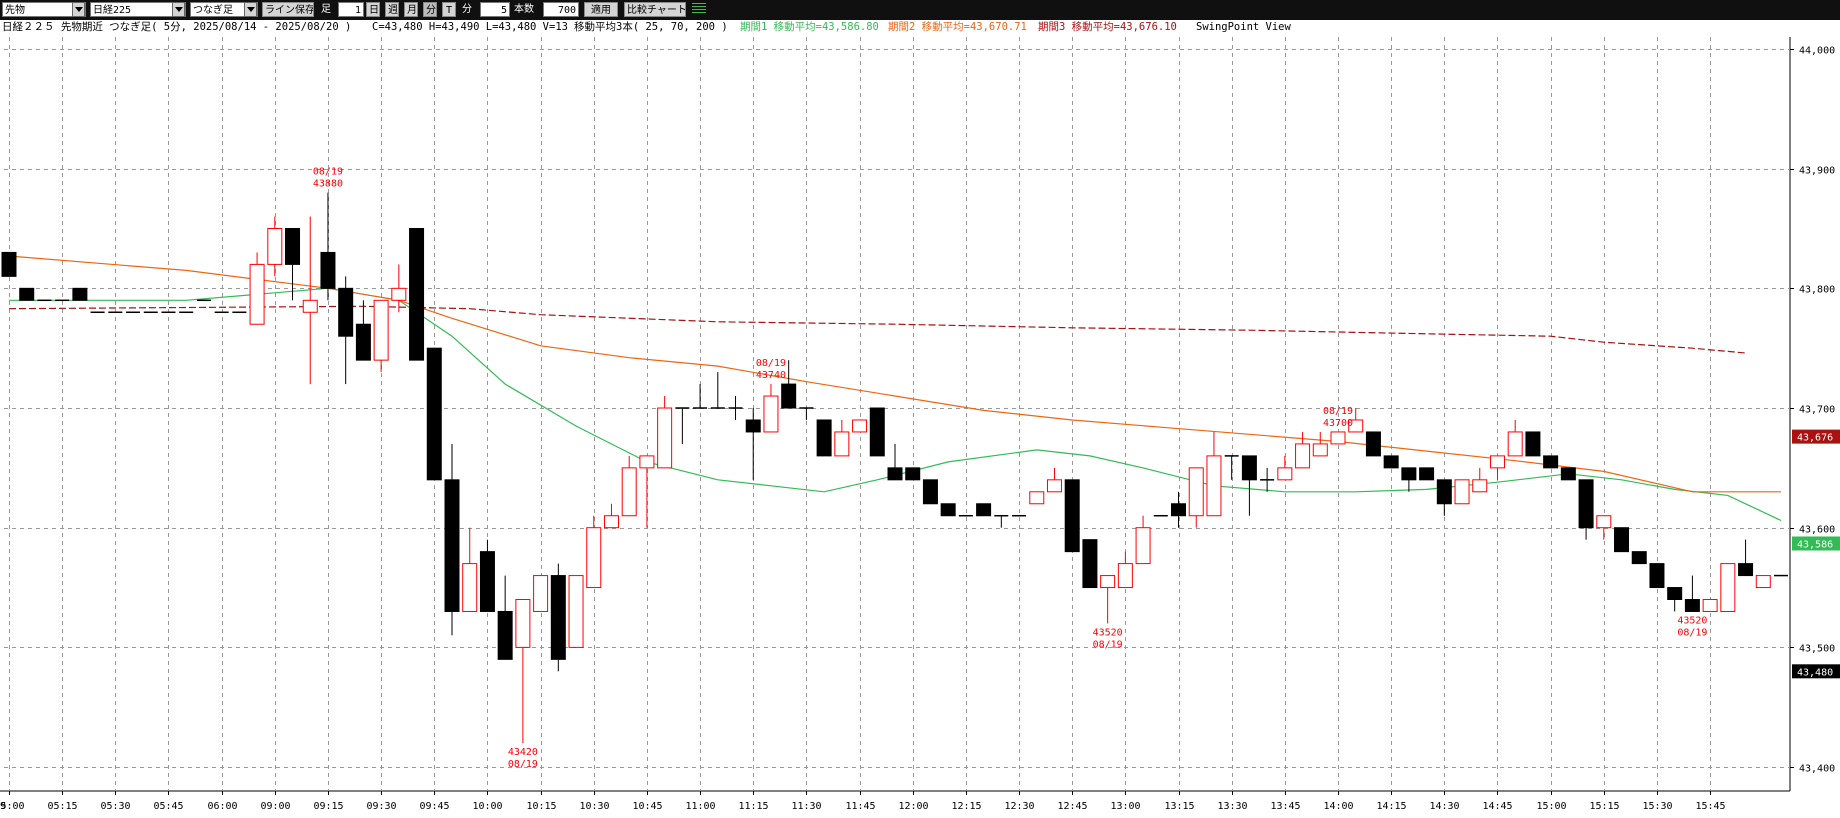  Describe the element at coordinates (1551, 806) in the screenshot. I see `x-tick-label: 15:00` at that location.